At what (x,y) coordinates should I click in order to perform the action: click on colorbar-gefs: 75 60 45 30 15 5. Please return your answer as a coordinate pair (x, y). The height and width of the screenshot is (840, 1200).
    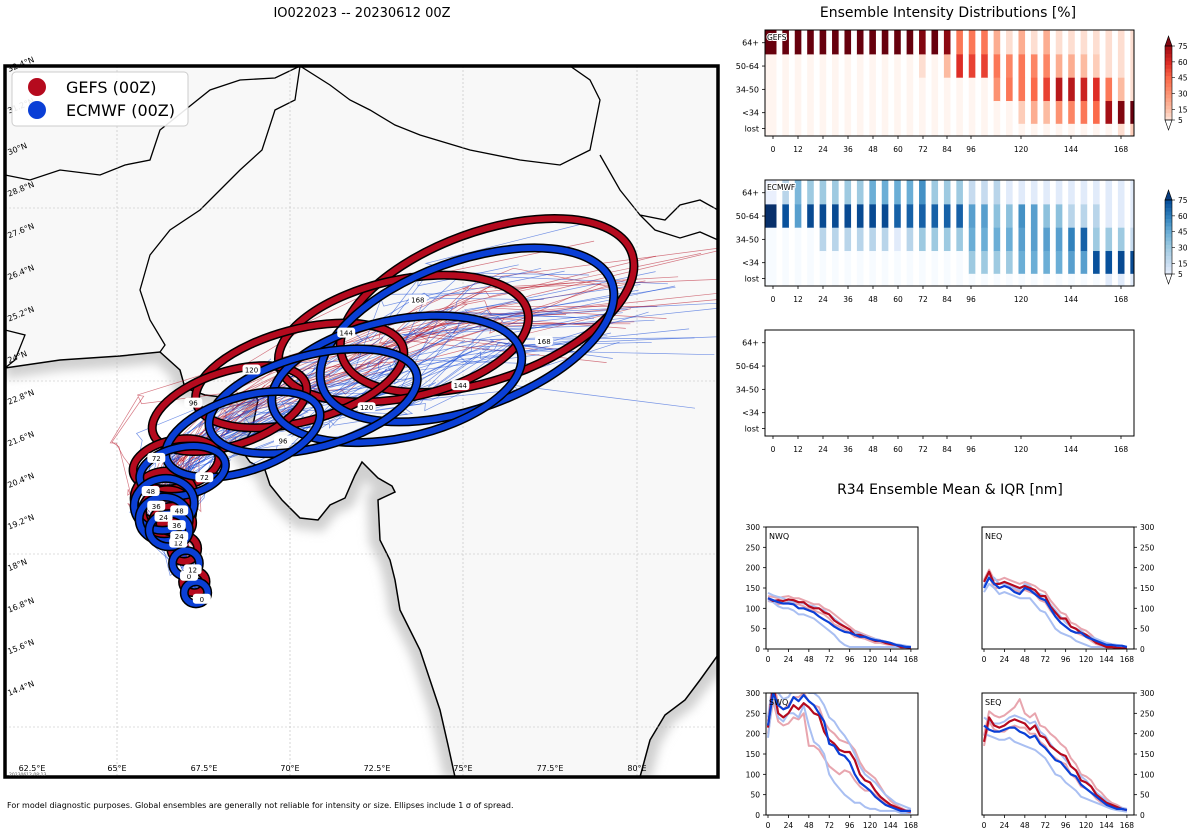
    Looking at the image, I should click on (1176, 83).